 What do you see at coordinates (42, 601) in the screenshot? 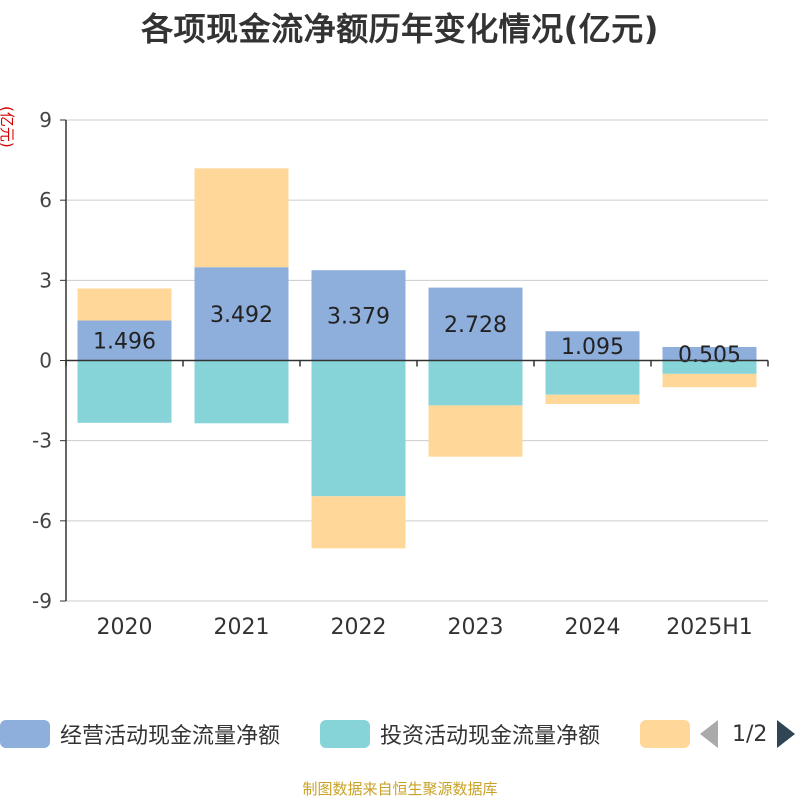
I see `y-tick-label: -9` at bounding box center [42, 601].